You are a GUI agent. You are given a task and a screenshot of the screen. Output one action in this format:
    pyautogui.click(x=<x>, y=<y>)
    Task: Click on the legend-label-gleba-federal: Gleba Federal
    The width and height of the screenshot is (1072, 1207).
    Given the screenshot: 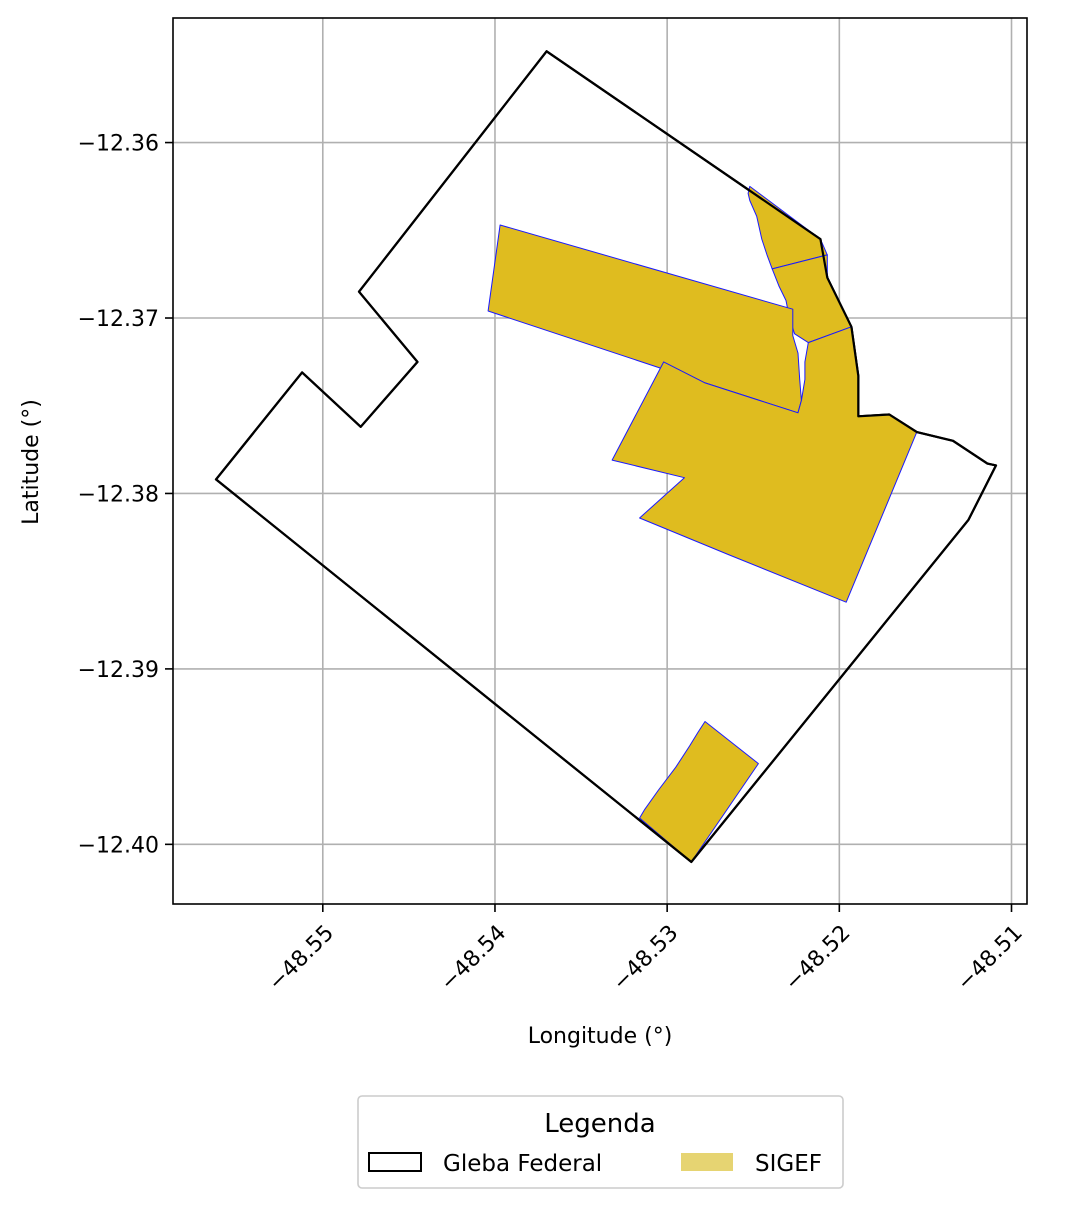 What is the action you would take?
    pyautogui.click(x=522, y=1164)
    